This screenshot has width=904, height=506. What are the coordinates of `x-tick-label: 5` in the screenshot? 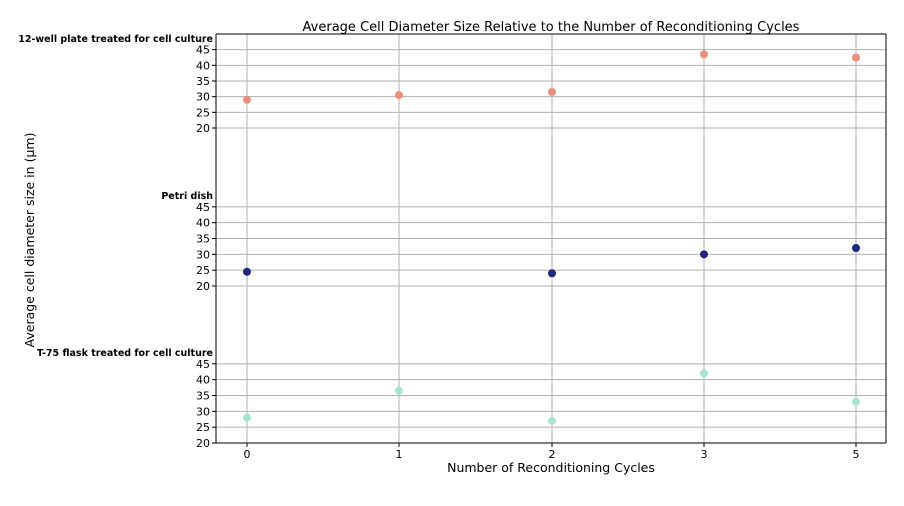 It's located at (856, 454).